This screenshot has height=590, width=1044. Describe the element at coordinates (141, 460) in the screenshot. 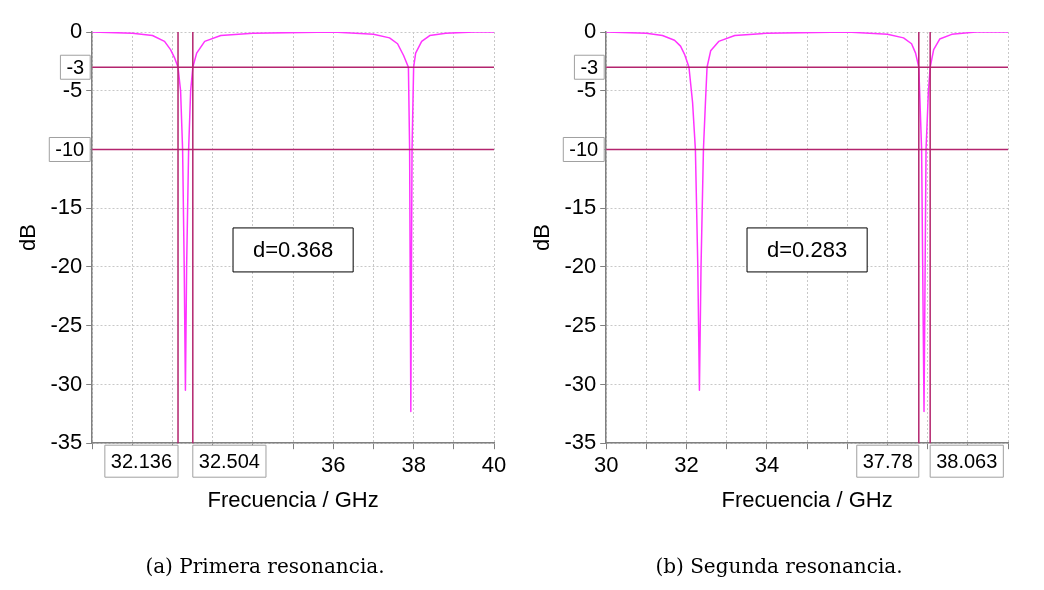

I see `ref-line-label: 32.136` at that location.